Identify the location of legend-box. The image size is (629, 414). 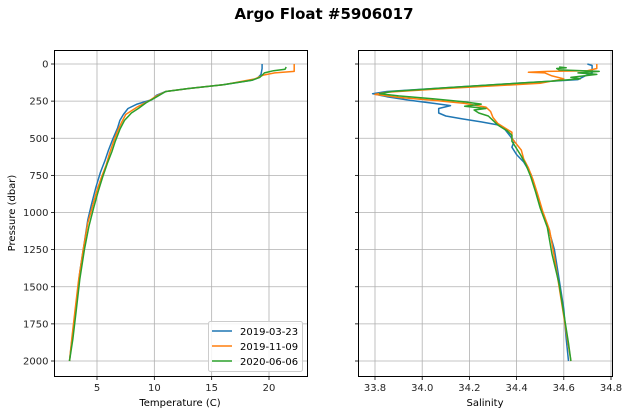
(255, 346).